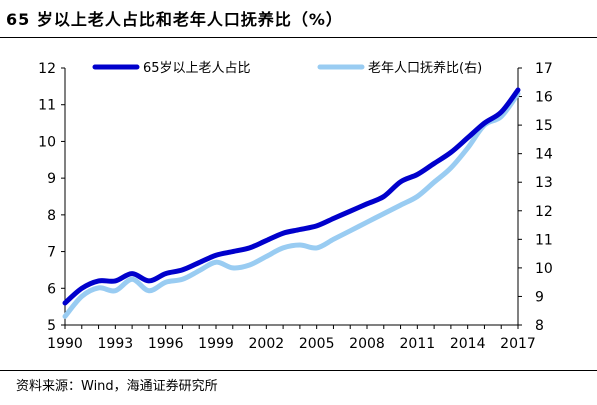 The image size is (597, 405). Describe the element at coordinates (367, 344) in the screenshot. I see `x-tick-label: 2008` at that location.